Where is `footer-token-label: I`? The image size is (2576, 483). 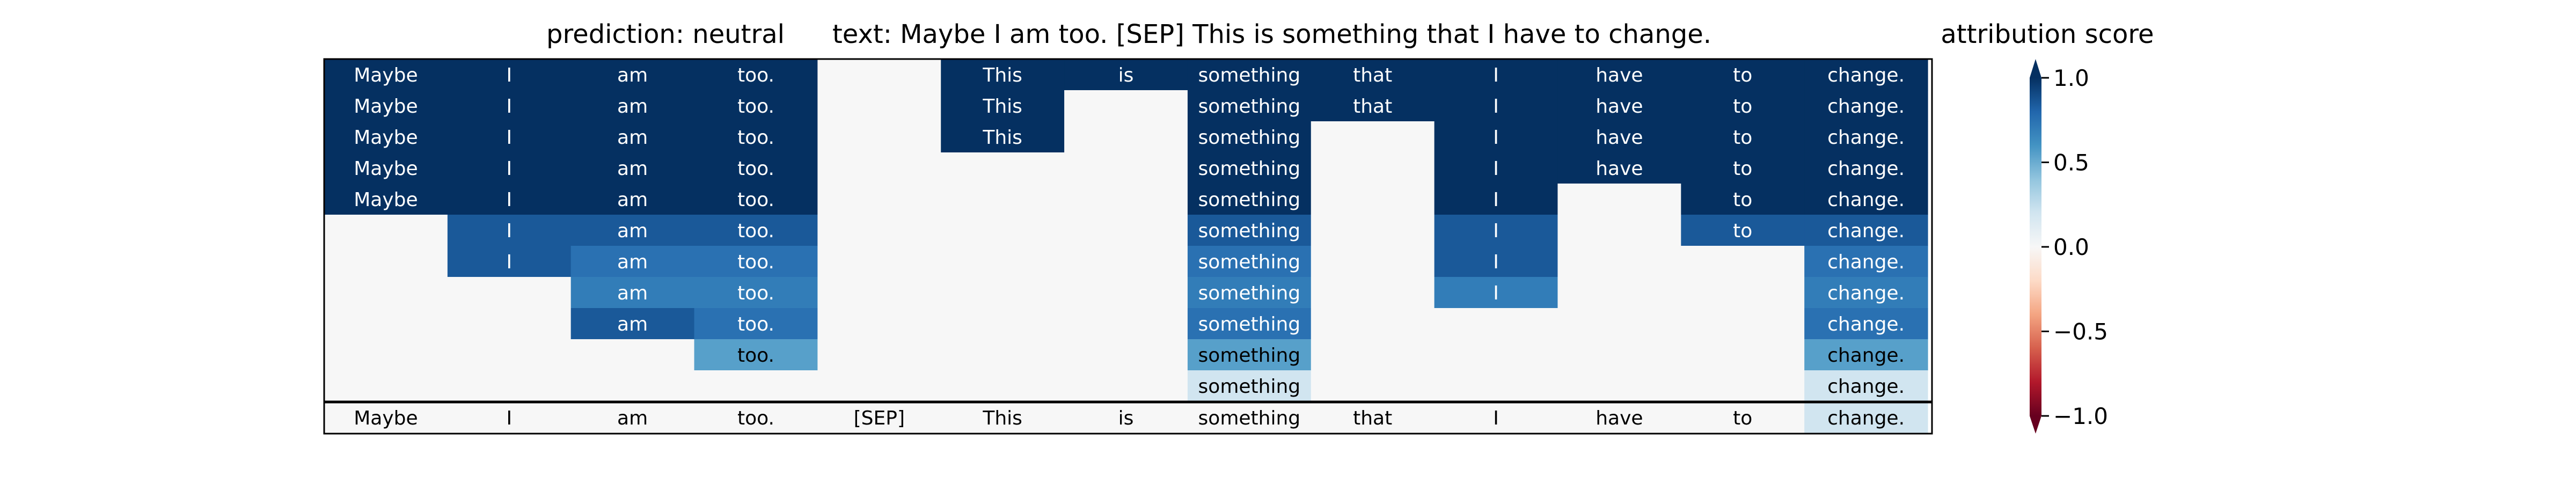
footer-token-label: I is located at coordinates (509, 418).